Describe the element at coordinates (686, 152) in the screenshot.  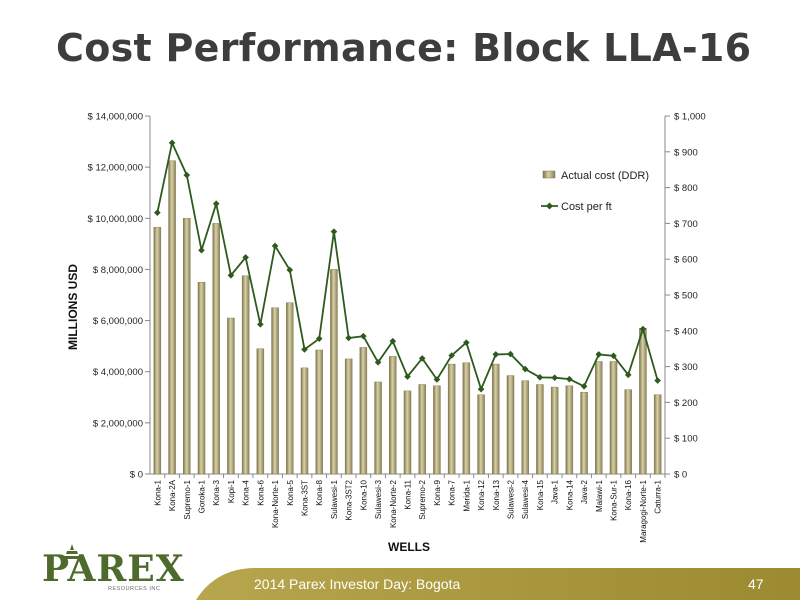
I see `y-tick-label-right: $ 900` at that location.